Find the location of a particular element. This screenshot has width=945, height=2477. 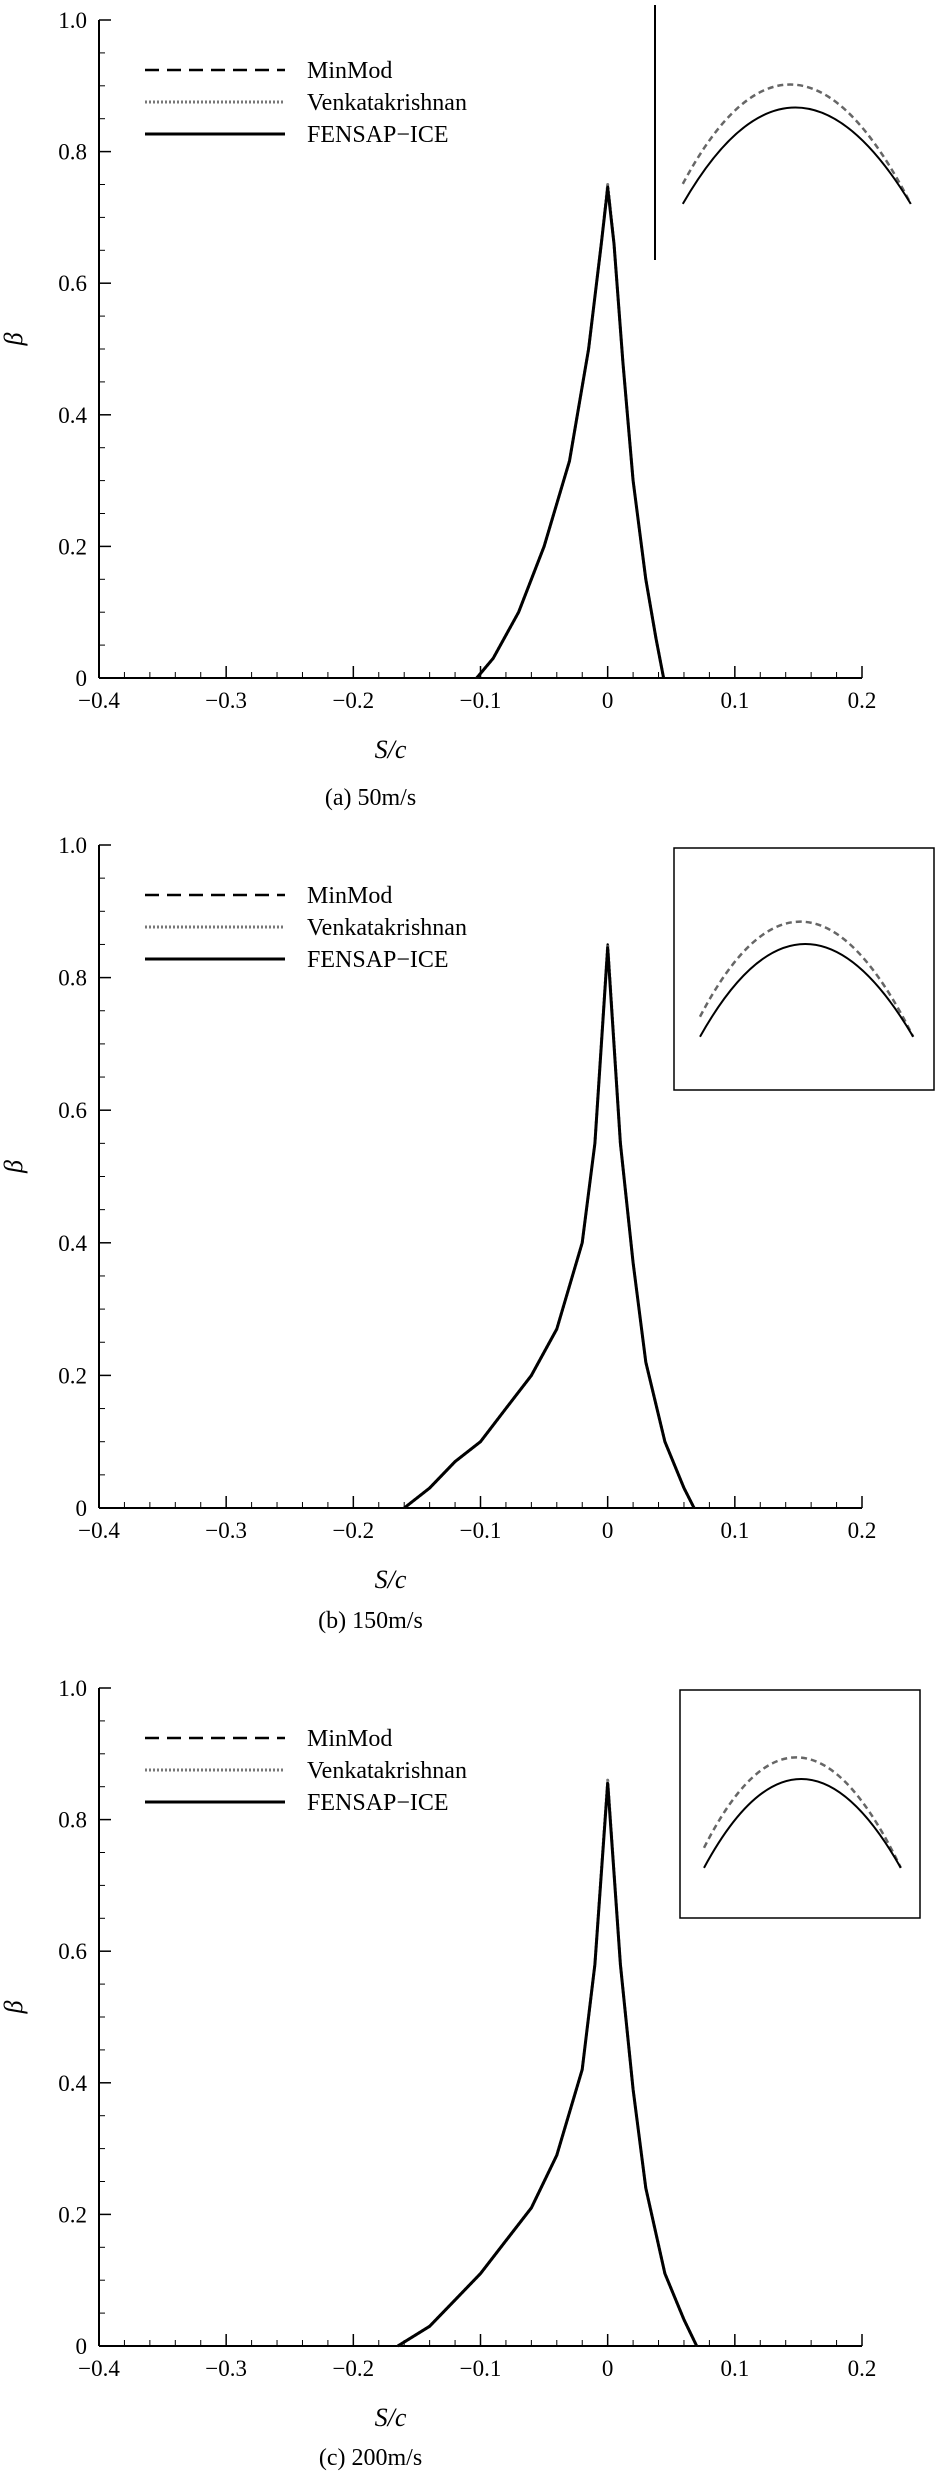

panel-caption: (c) 200m/s is located at coordinates (370, 2458).